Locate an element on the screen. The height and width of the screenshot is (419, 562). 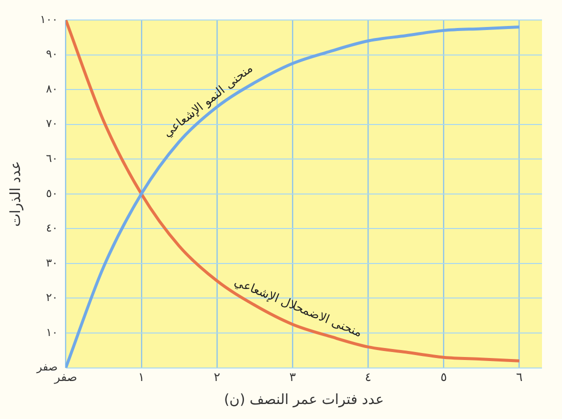
y-tick-label: ٩٠ is located at coordinates (52, 54).